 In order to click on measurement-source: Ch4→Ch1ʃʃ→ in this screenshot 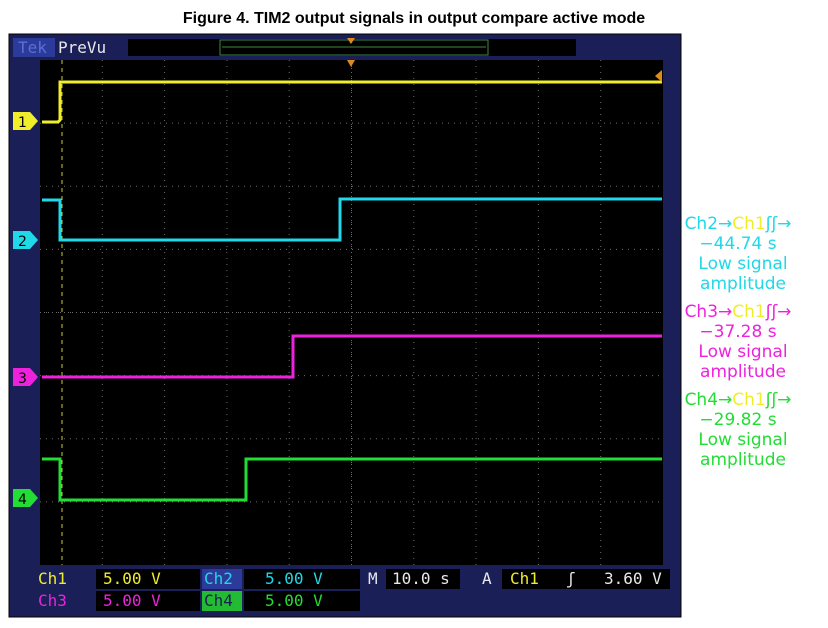, I will do `click(738, 400)`.